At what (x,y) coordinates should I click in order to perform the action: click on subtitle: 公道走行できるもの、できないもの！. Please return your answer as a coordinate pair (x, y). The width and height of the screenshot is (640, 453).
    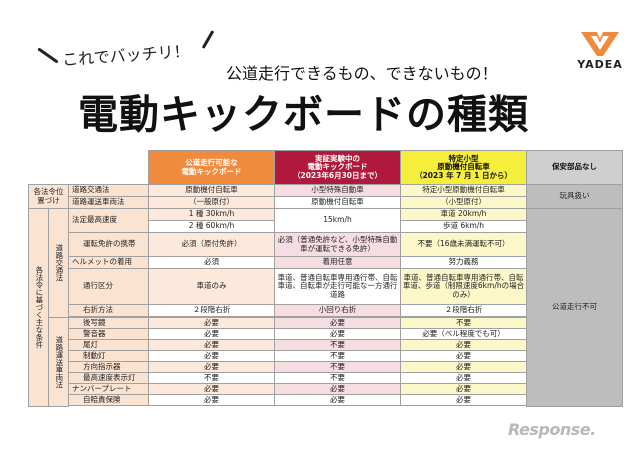
    Looking at the image, I should click on (362, 73).